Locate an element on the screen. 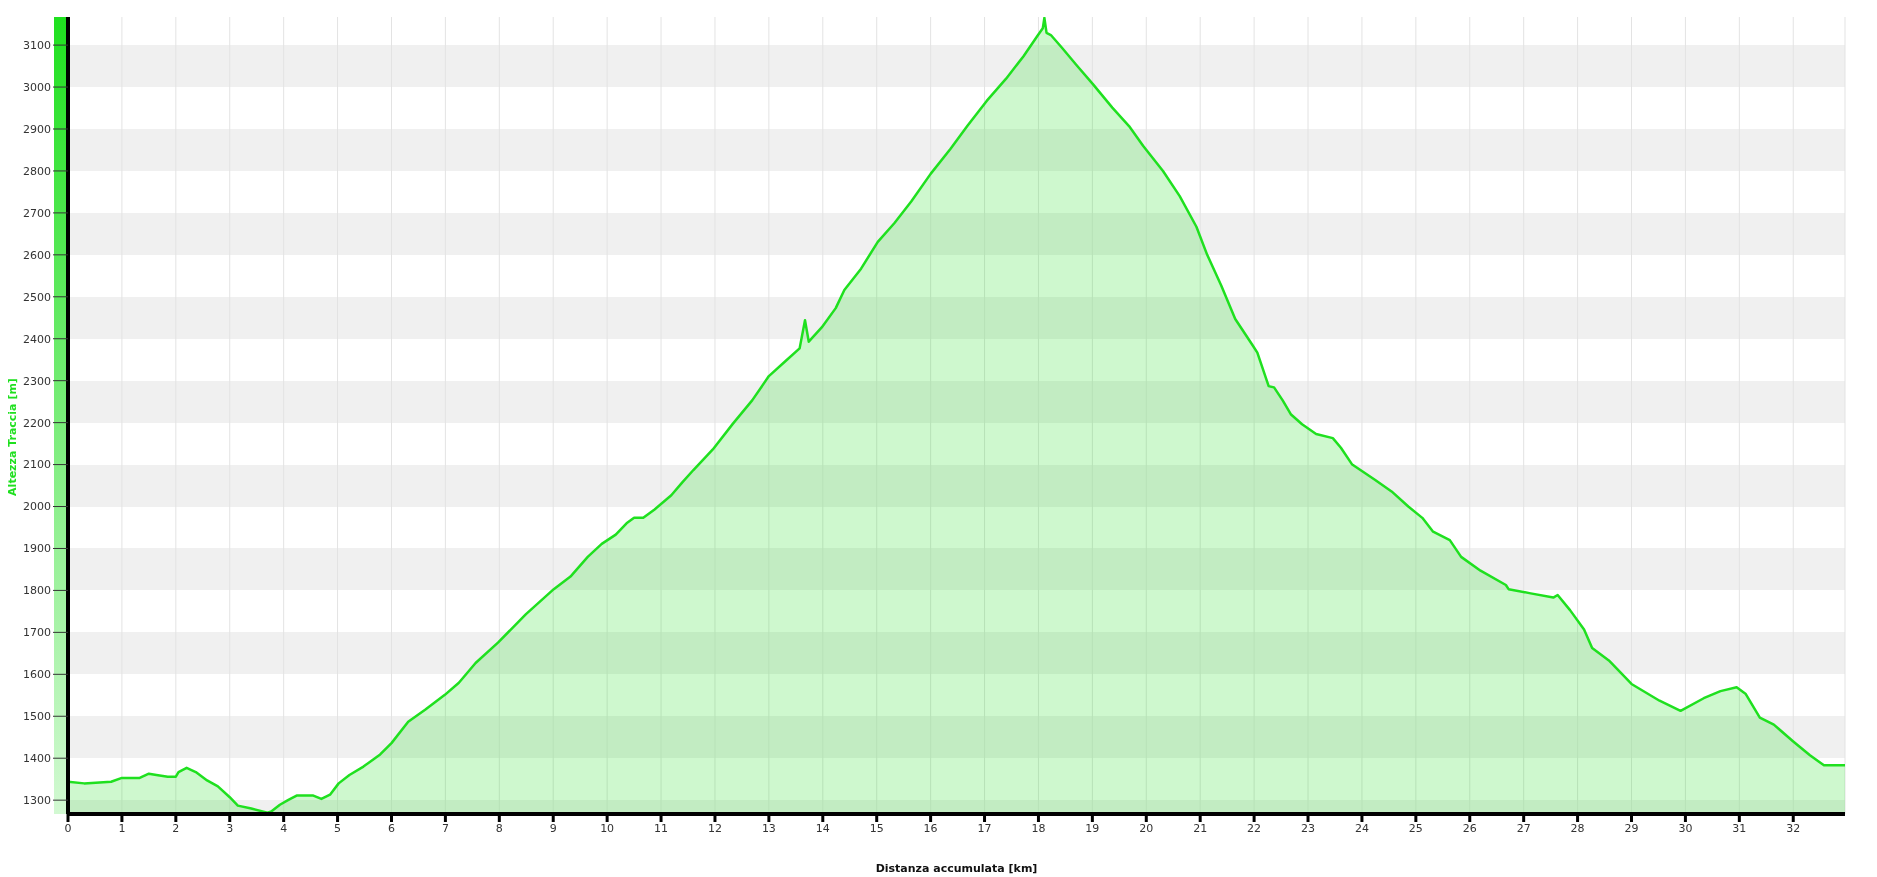  x-tick-label: 20 is located at coordinates (1146, 828).